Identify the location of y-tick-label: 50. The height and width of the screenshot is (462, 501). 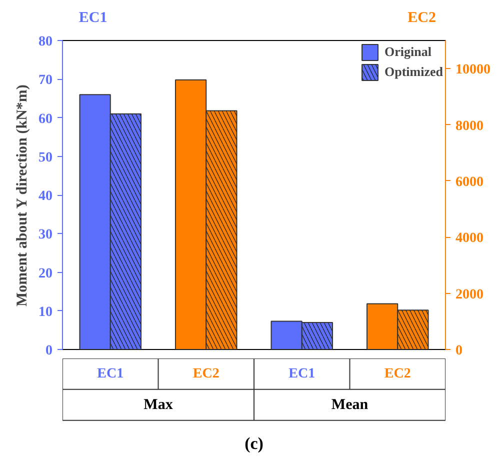
(45, 158).